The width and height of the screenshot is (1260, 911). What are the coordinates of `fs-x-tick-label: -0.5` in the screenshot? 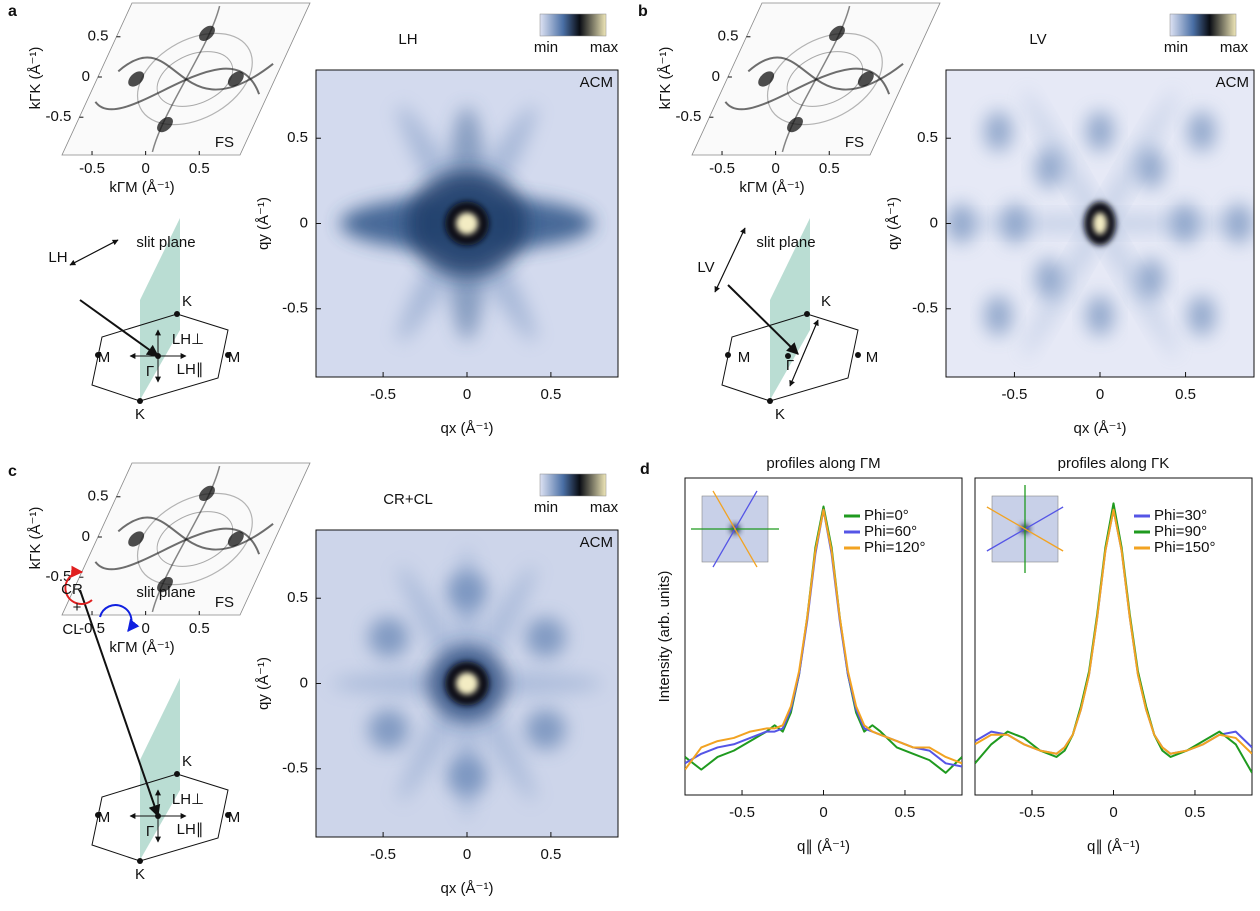 It's located at (722, 168).